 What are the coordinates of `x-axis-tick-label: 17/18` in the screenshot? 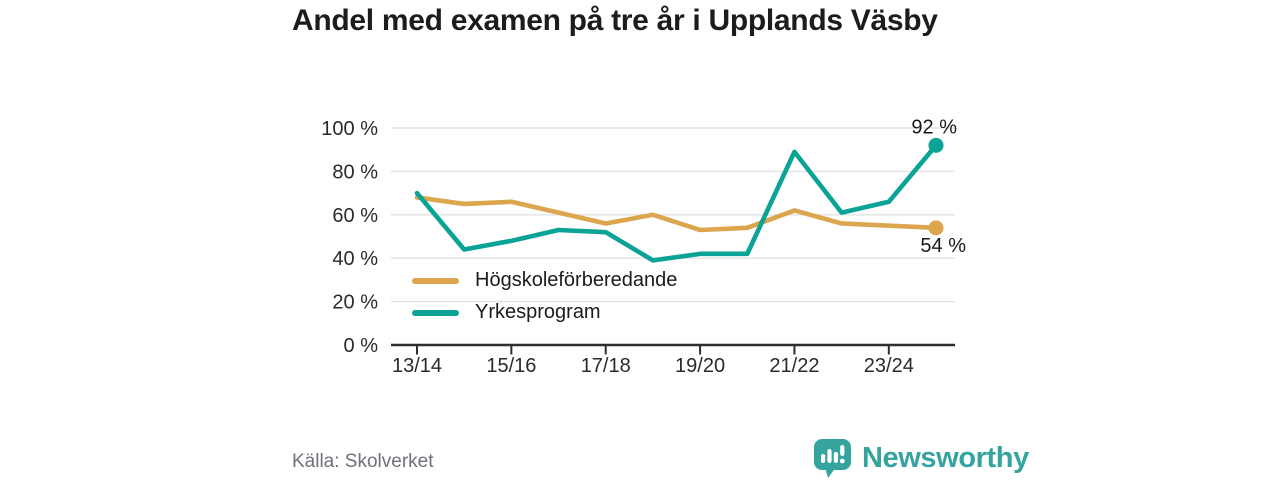 It's located at (606, 366).